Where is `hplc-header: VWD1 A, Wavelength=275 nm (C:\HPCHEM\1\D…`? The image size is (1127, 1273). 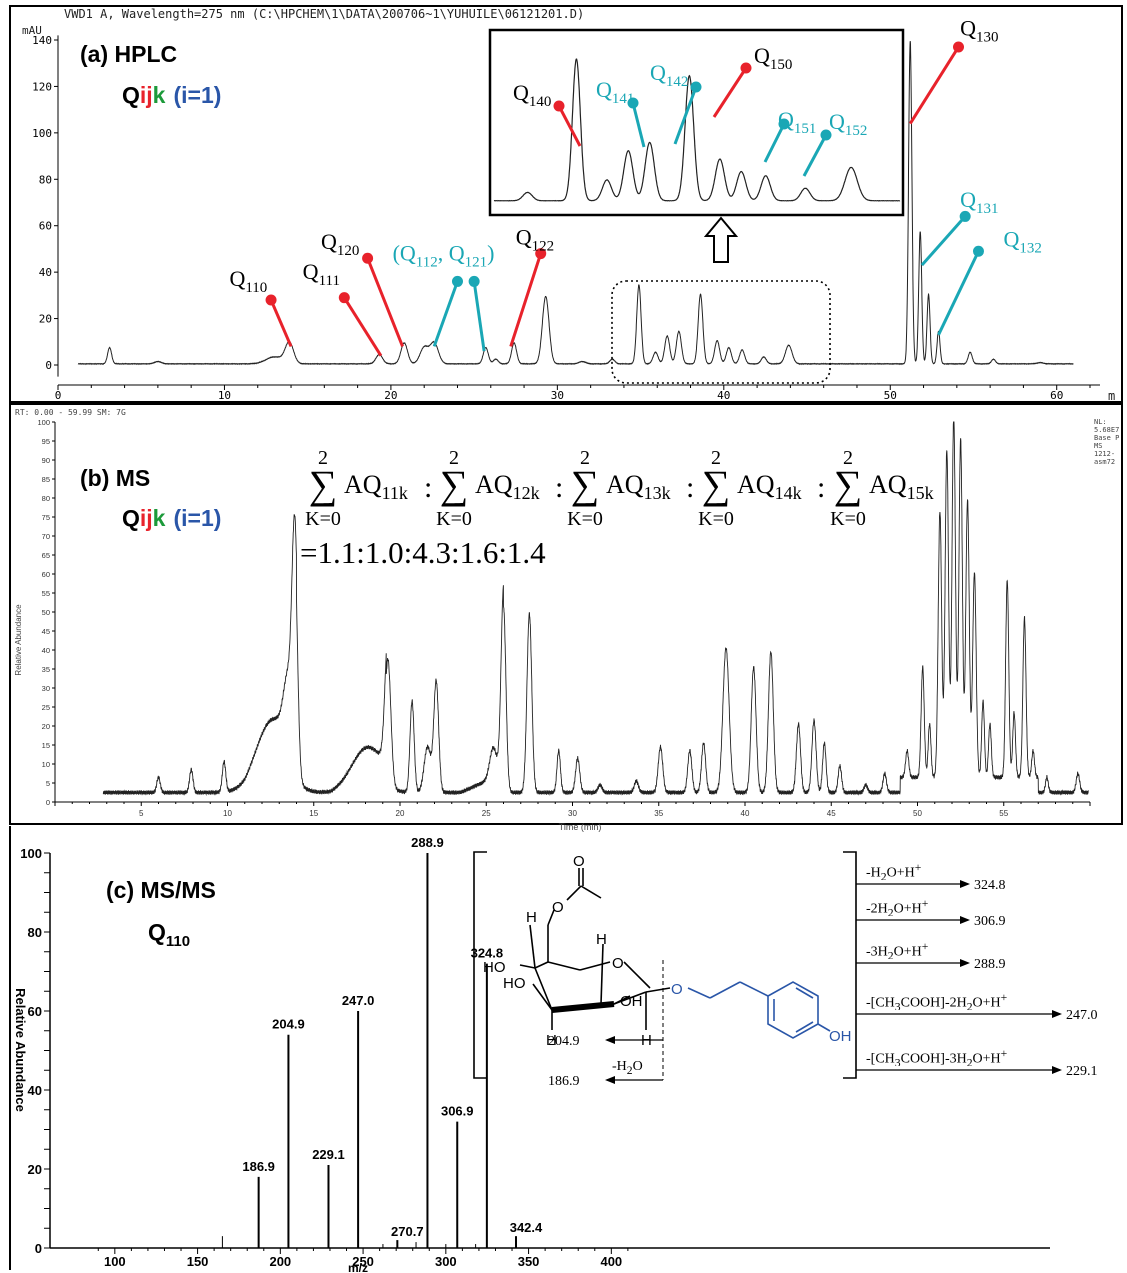
hplc-header: VWD1 A, Wavelength=275 nm (C:\HPCHEM\1\D… is located at coordinates (324, 14).